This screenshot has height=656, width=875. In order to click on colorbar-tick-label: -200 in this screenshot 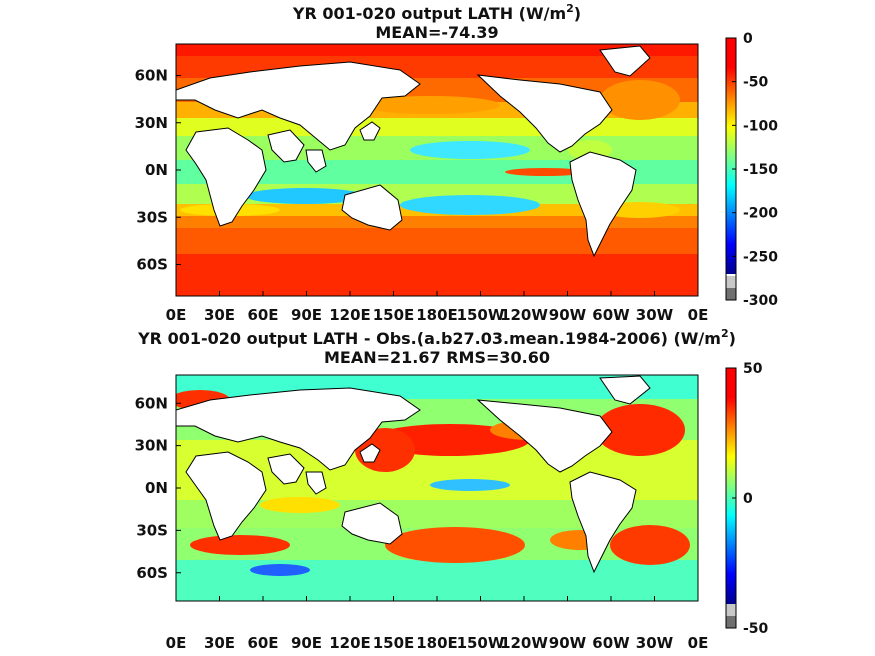, I will do `click(760, 214)`.